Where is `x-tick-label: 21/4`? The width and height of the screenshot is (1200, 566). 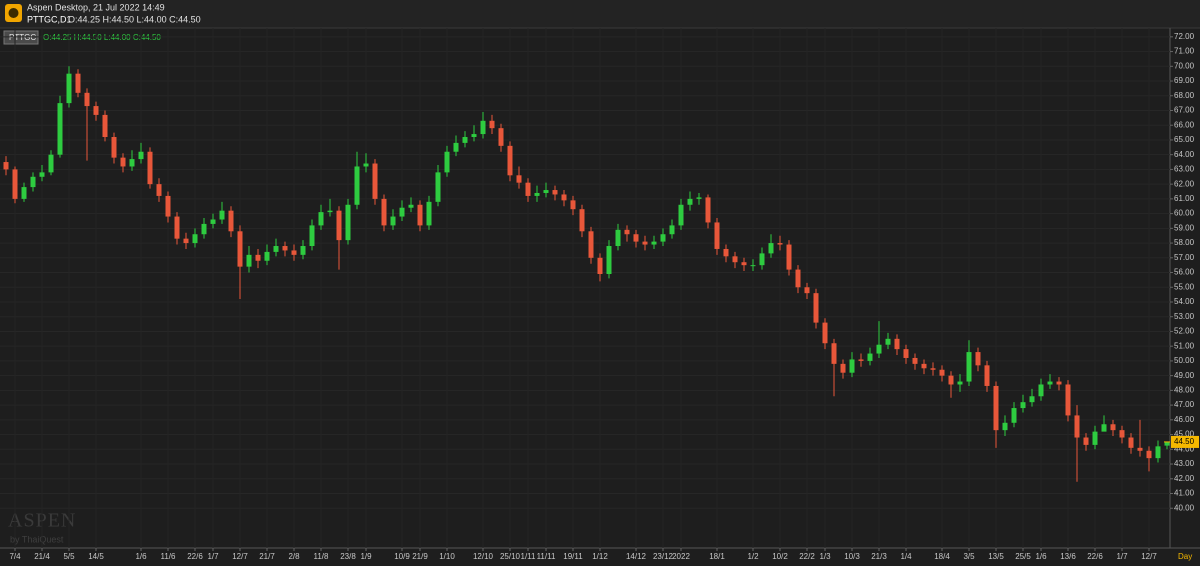 x-tick-label: 21/4 is located at coordinates (42, 556).